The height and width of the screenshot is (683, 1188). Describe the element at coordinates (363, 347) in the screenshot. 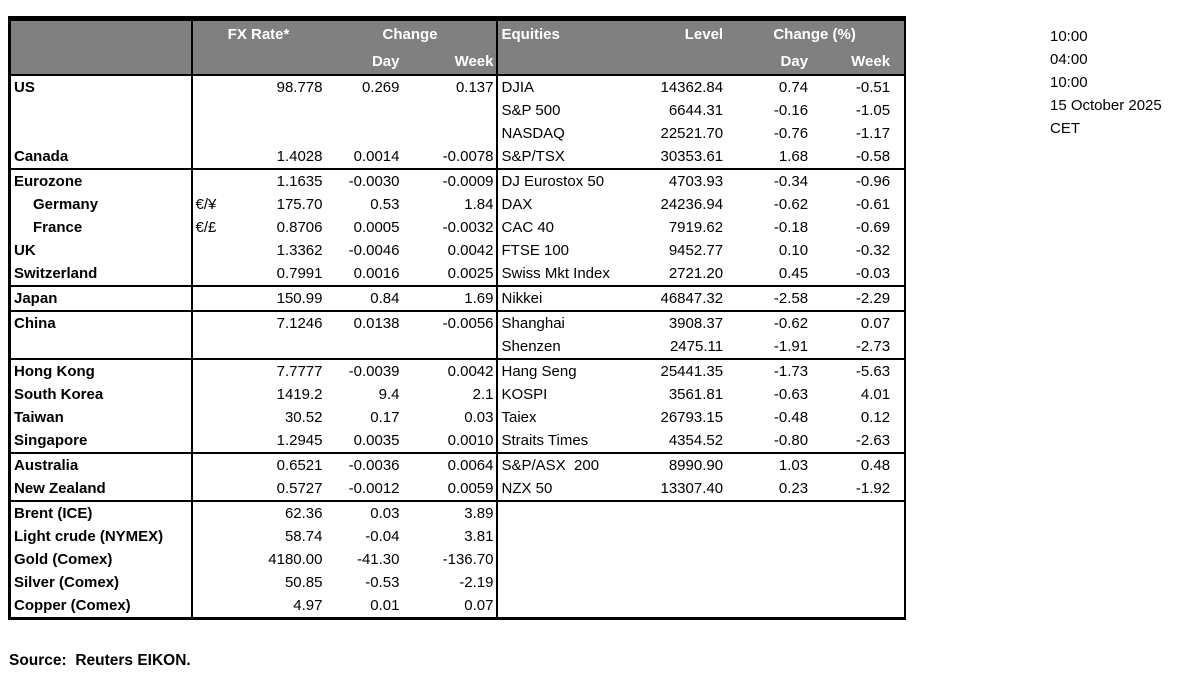

I see `fx-day-change-cell` at that location.